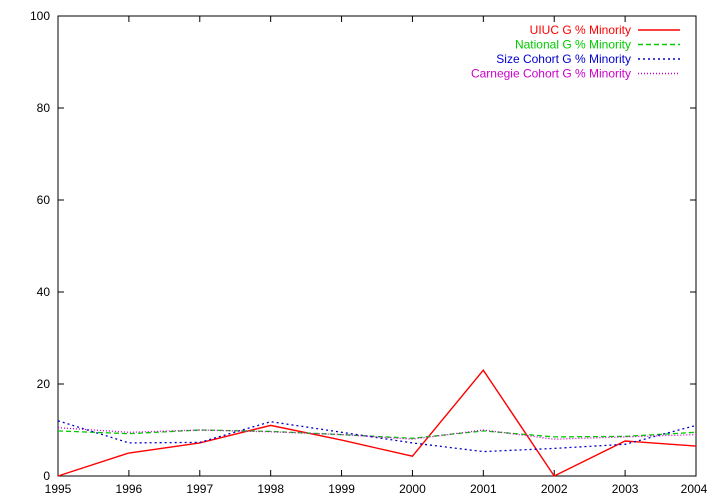  Describe the element at coordinates (44, 384) in the screenshot. I see `y-tick-label: 20` at that location.